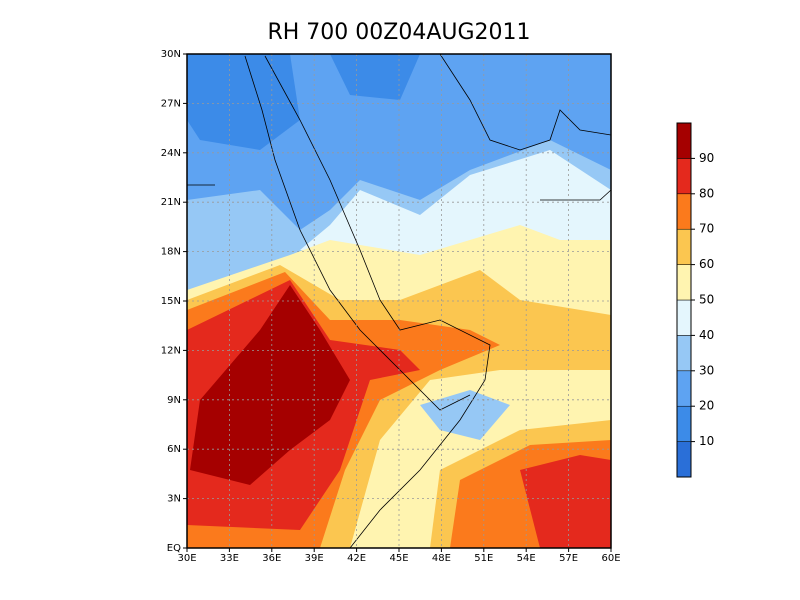  Describe the element at coordinates (706, 335) in the screenshot. I see `colorbar-label: 40` at that location.